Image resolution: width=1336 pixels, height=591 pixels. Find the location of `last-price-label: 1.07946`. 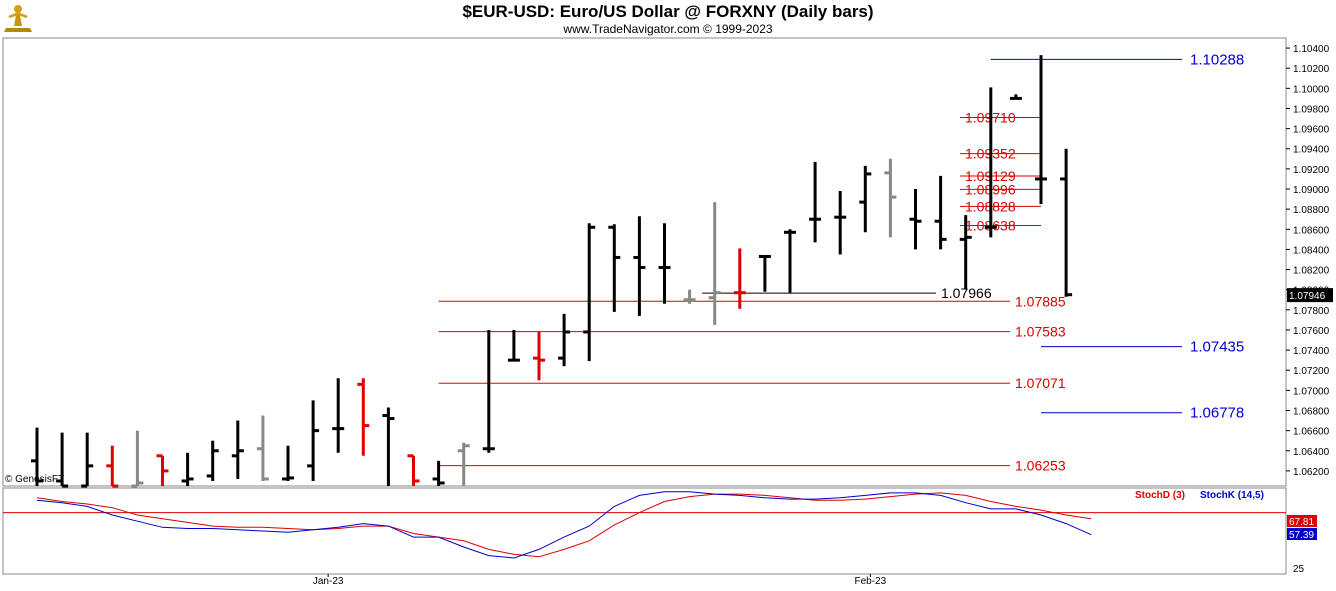

last-price-label: 1.07946 is located at coordinates (1307, 296).